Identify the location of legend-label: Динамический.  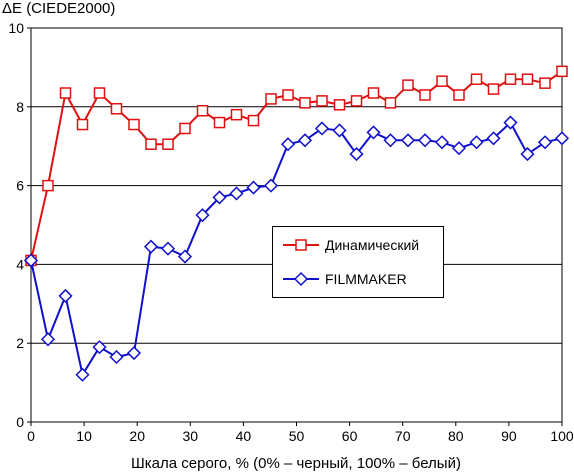
(372, 245).